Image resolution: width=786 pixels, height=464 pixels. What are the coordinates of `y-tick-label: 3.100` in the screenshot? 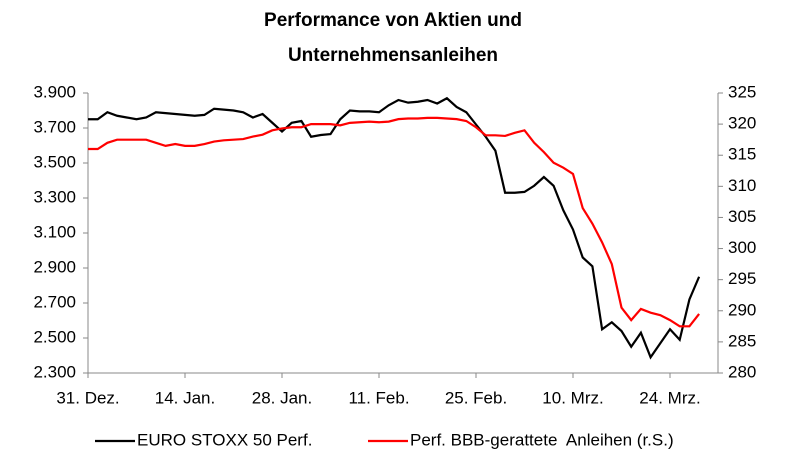 It's located at (54, 231).